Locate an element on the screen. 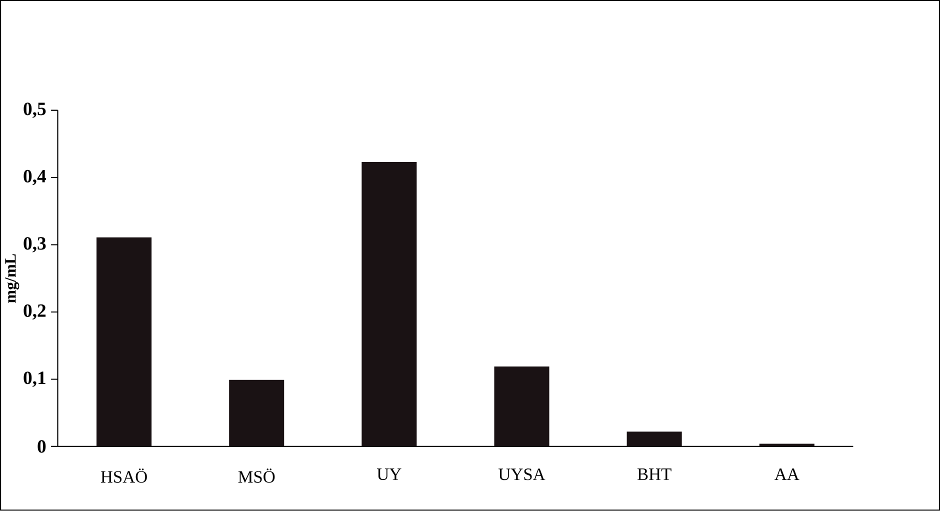 The height and width of the screenshot is (511, 940). y-tick-label: 0,4 is located at coordinates (35, 178).